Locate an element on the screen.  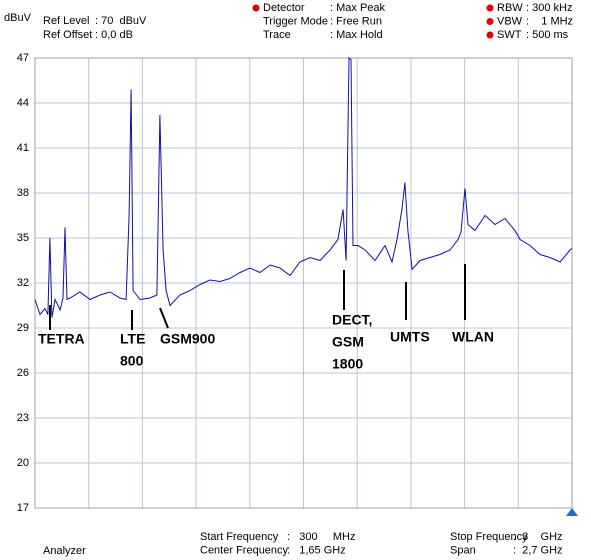
y-tick-label: 29 is located at coordinates (23, 328).